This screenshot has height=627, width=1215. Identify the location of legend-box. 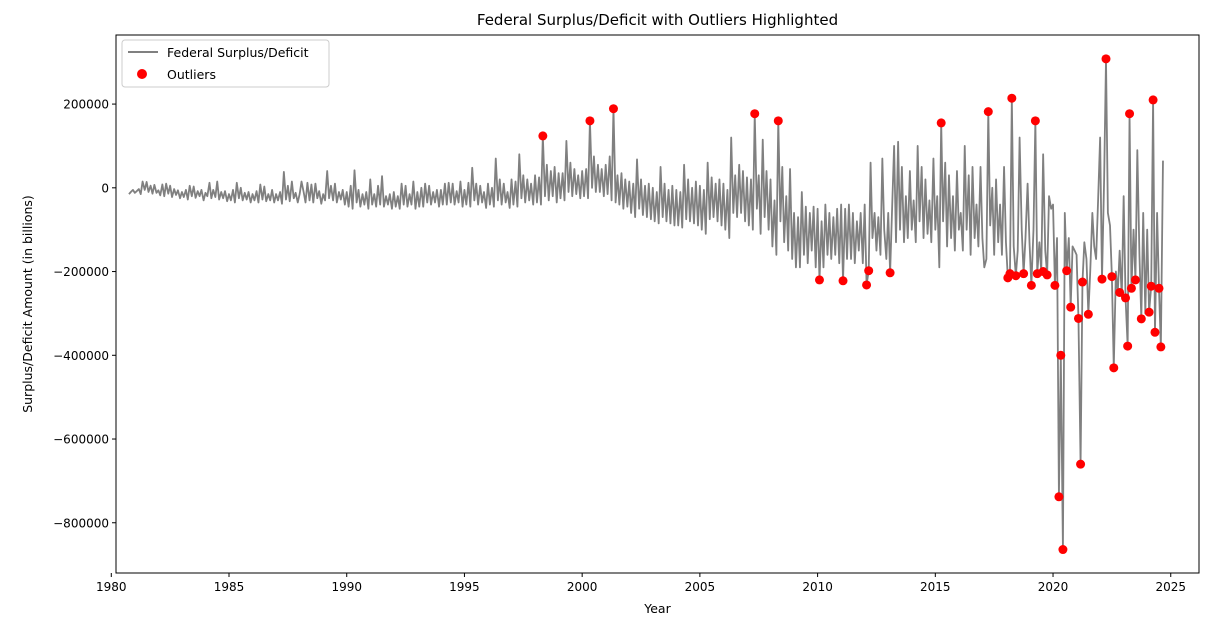
(225, 63).